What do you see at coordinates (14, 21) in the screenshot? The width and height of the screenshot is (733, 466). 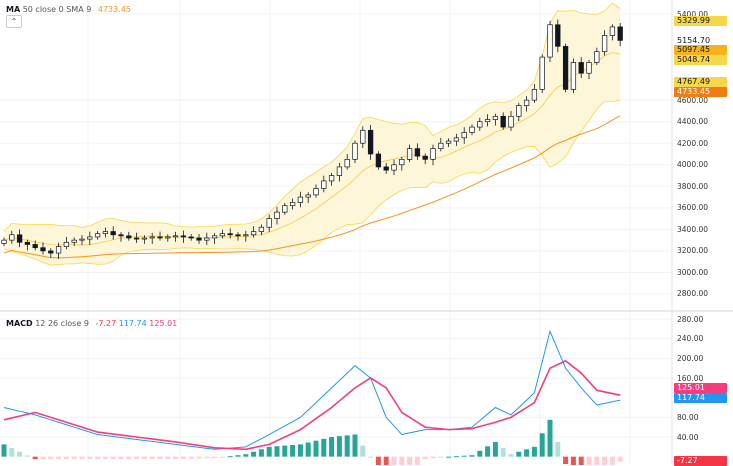 I see `collapse-legend-button: ⌃` at bounding box center [14, 21].